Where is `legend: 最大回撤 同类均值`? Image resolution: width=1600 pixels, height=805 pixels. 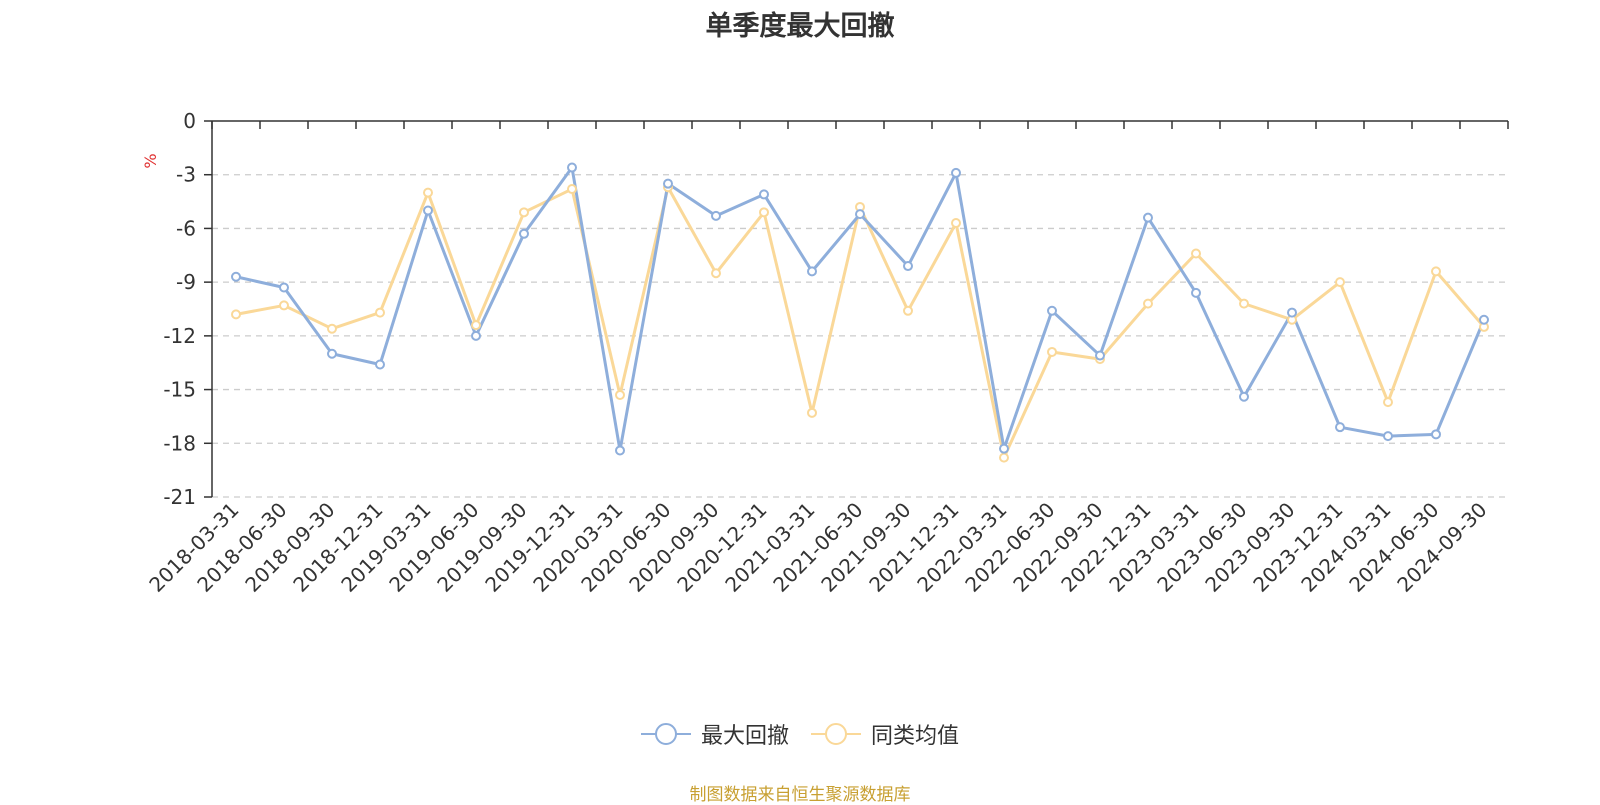 legend: 最大回撤 同类均值 is located at coordinates (800, 734).